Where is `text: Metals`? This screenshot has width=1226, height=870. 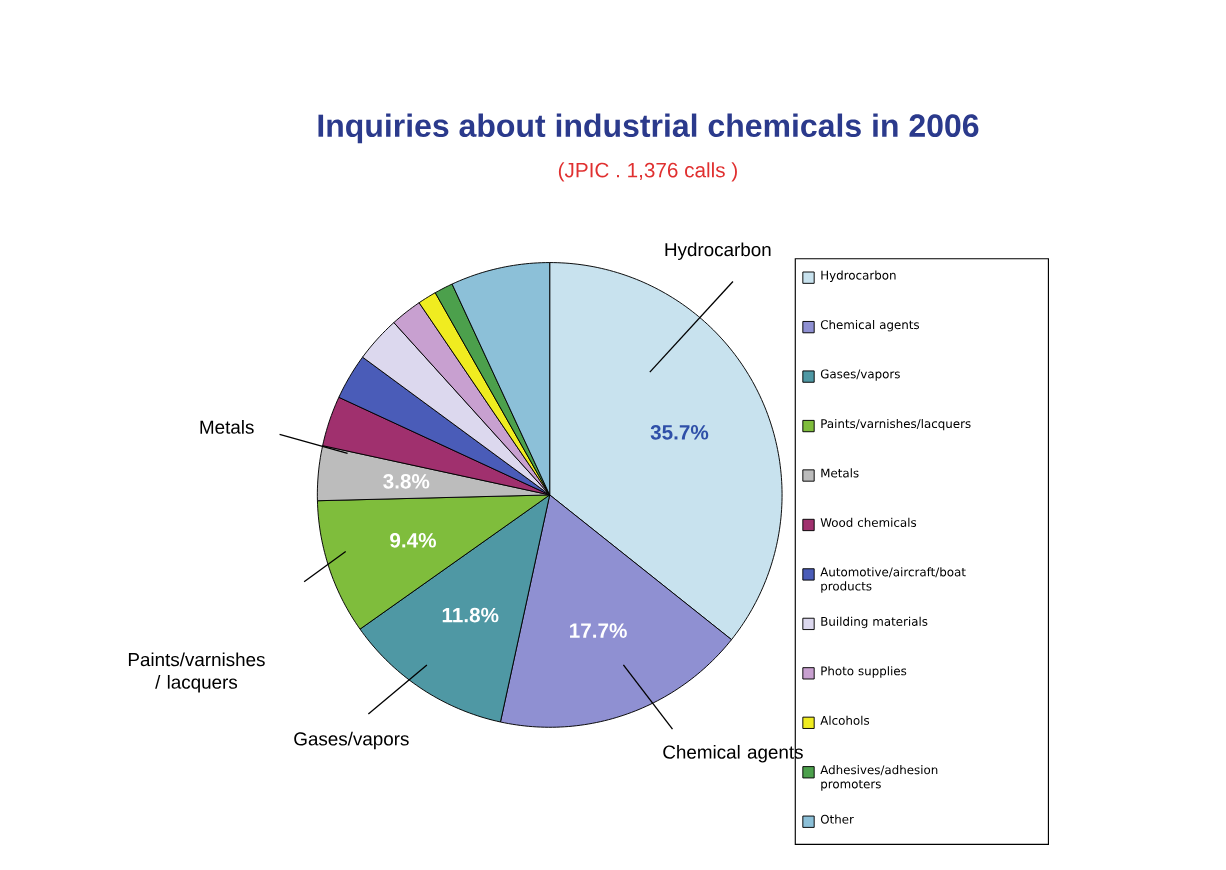
text: Metals is located at coordinates (227, 426).